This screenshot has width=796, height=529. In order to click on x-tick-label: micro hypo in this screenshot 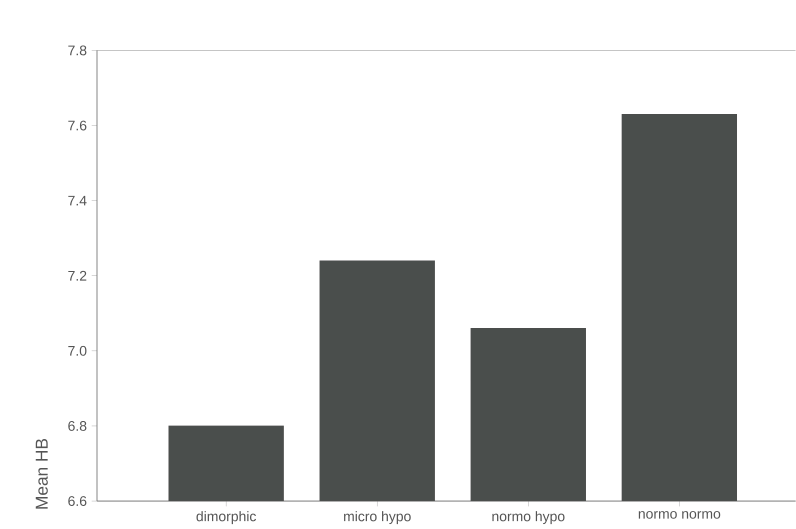, I will do `click(377, 517)`.